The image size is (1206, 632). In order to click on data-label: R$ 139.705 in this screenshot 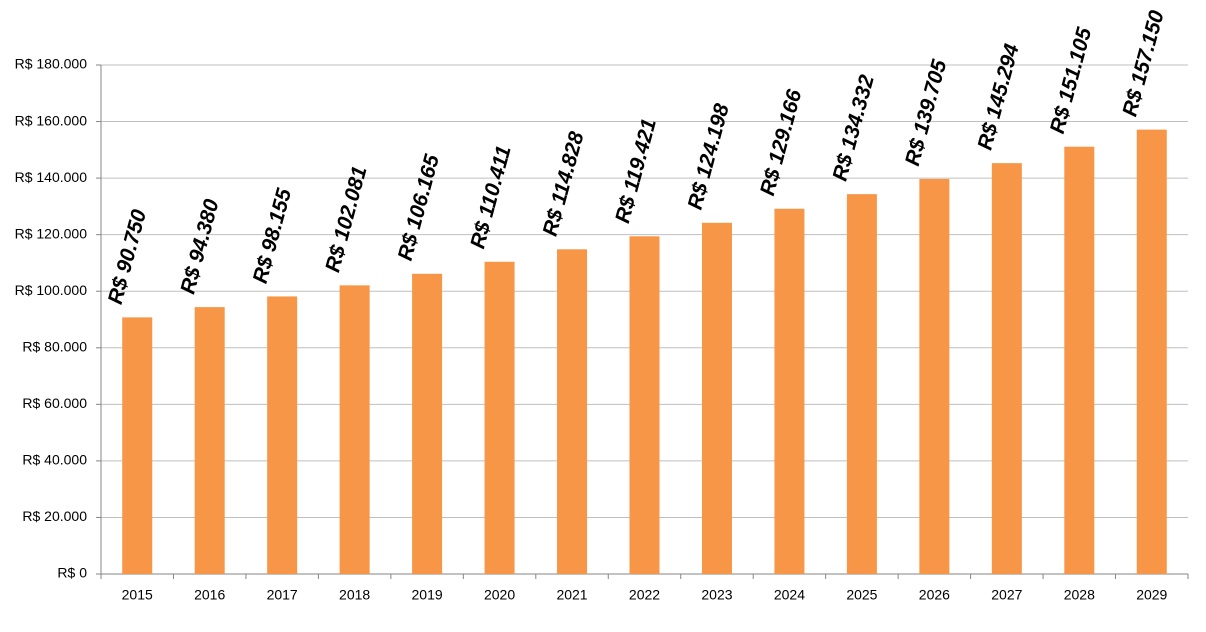, I will do `click(926, 112)`.